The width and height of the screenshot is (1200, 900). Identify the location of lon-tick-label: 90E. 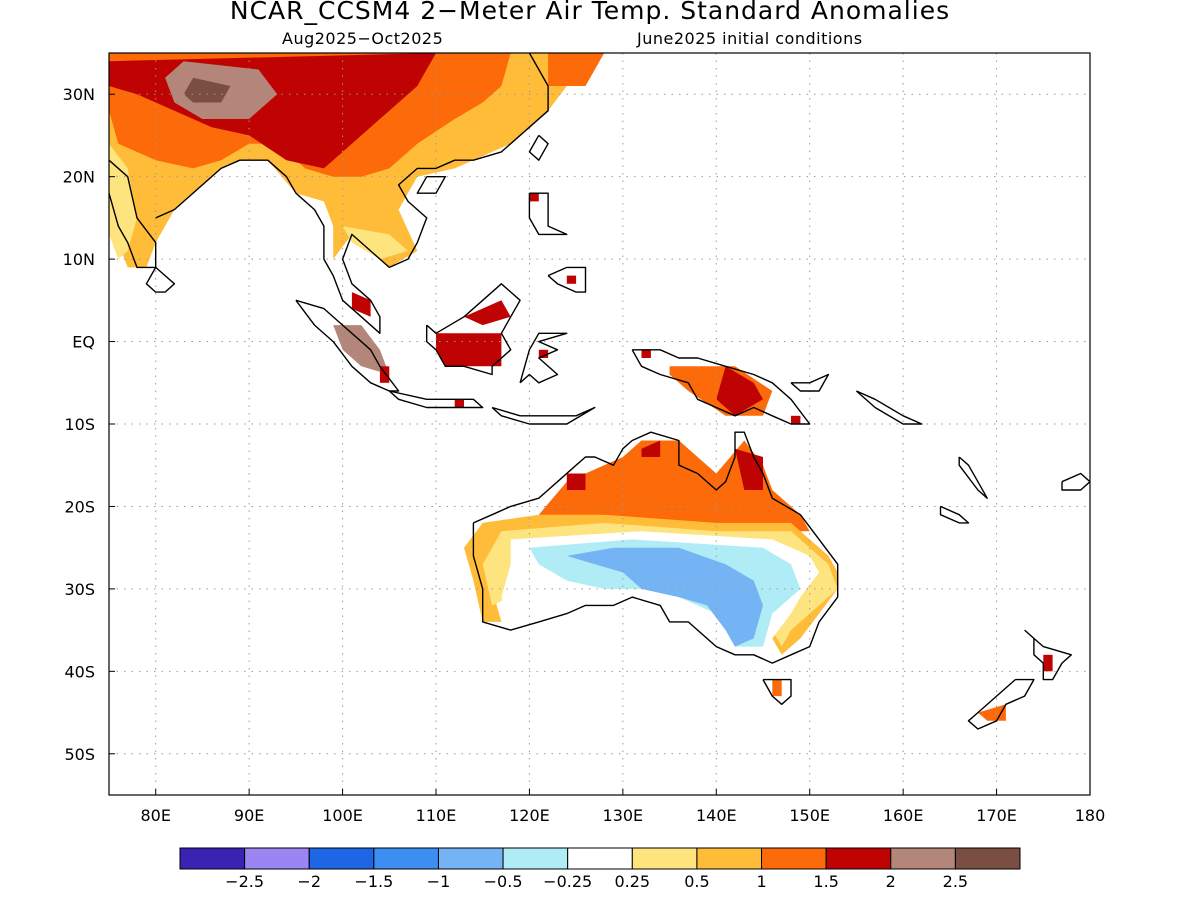
(249, 815).